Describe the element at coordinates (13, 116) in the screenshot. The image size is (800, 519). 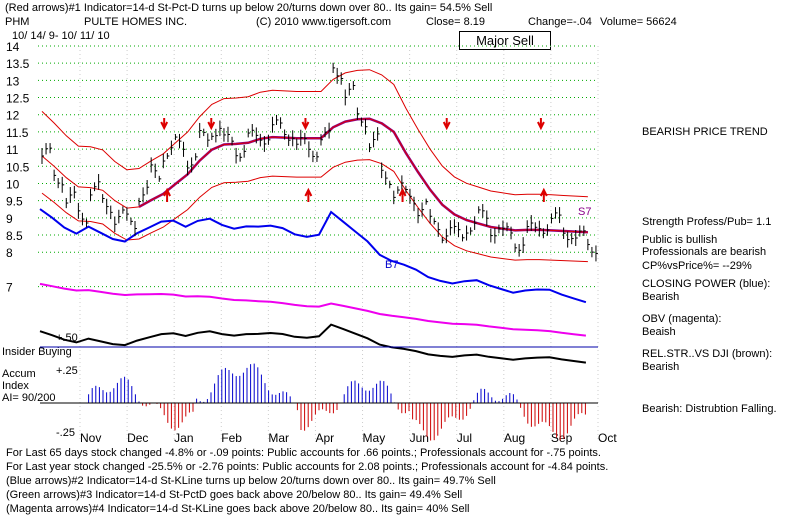
I see `y-tick-label: 12` at that location.